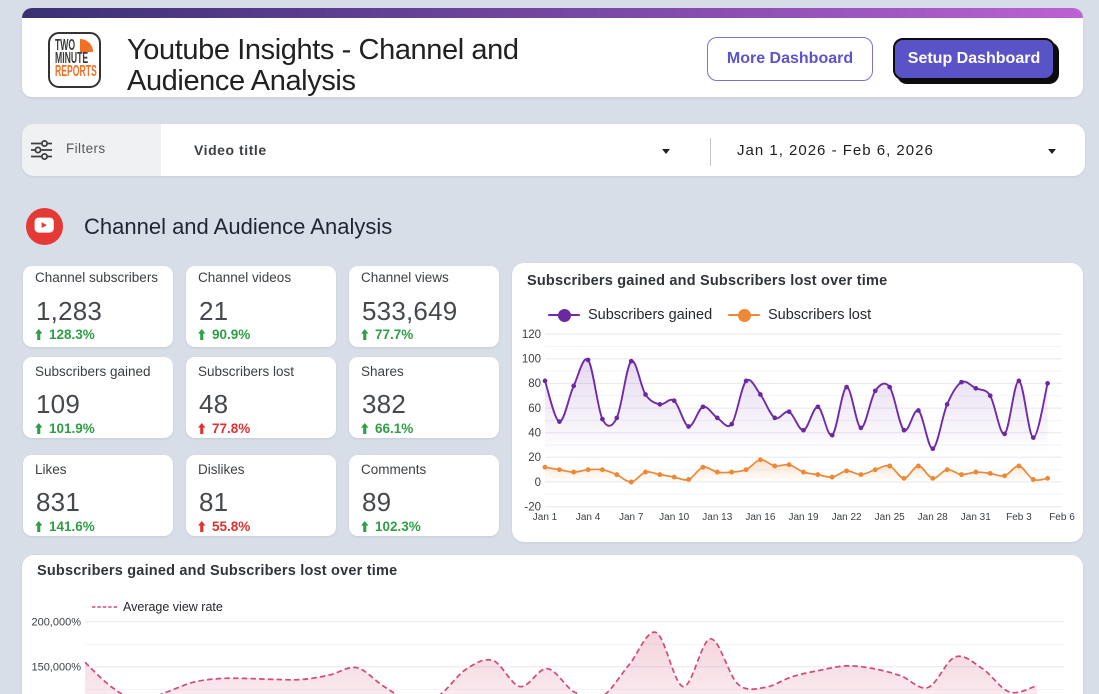  I want to click on svg-text: 120, so click(531, 335).